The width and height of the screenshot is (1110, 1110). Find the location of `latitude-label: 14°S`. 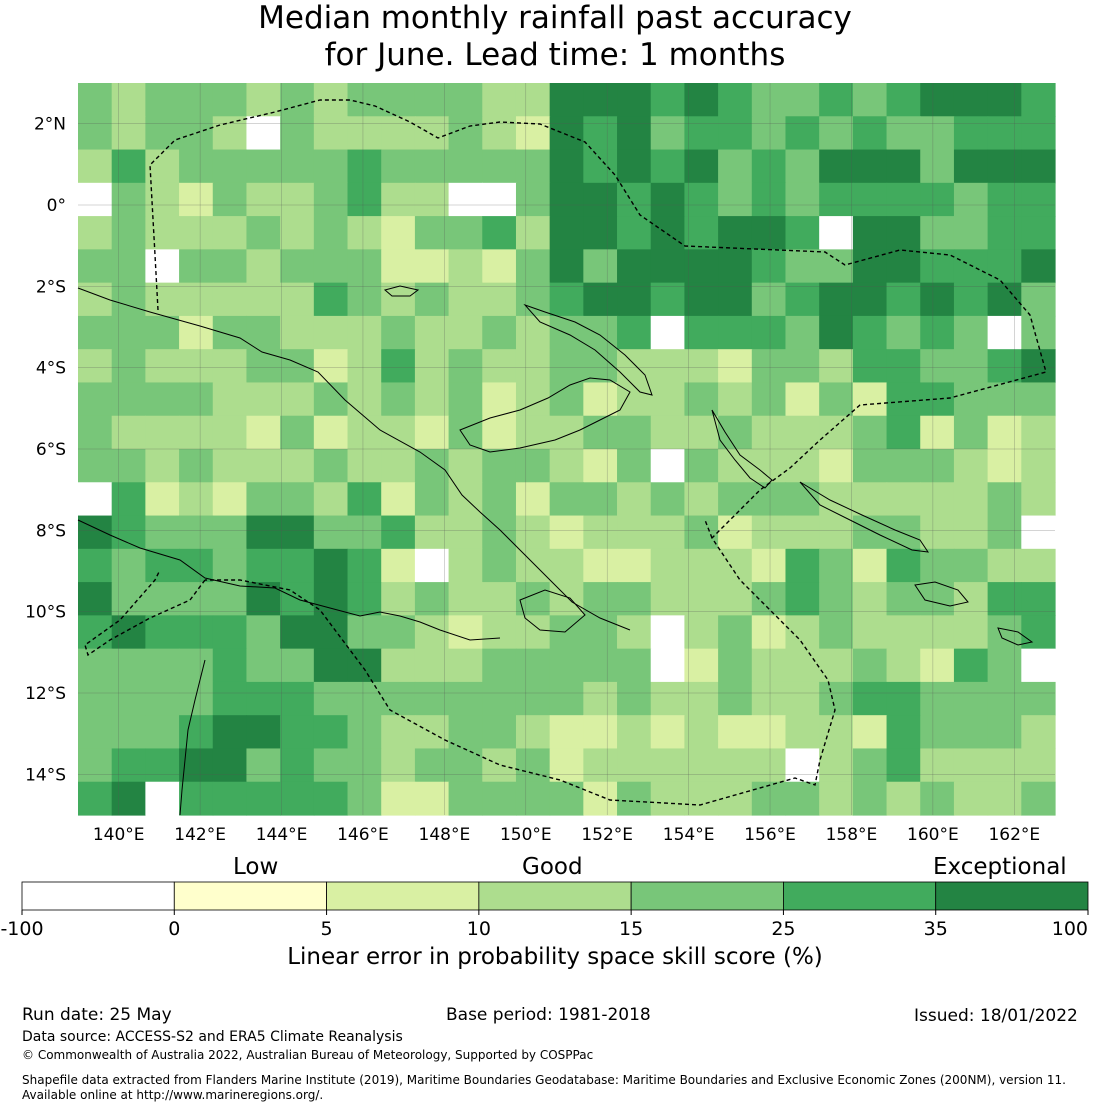

latitude-label: 14°S is located at coordinates (45, 775).